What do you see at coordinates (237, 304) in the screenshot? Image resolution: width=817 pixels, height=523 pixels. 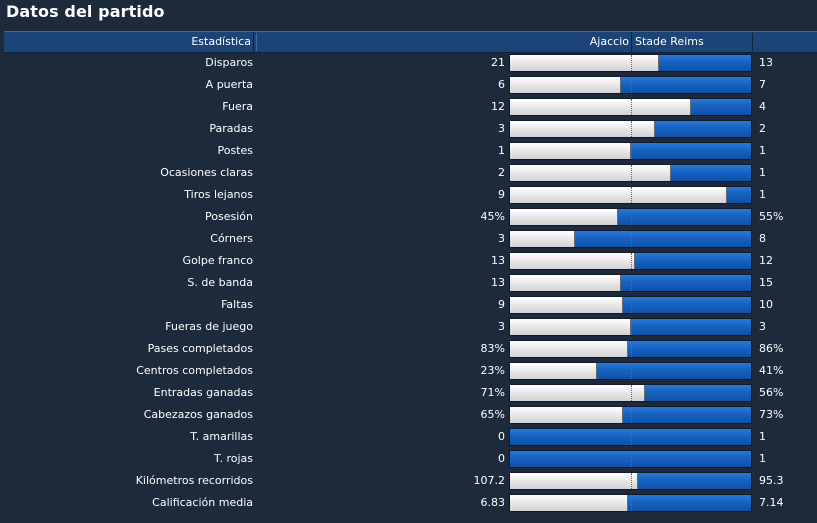 I see `stat-label: Faltas` at bounding box center [237, 304].